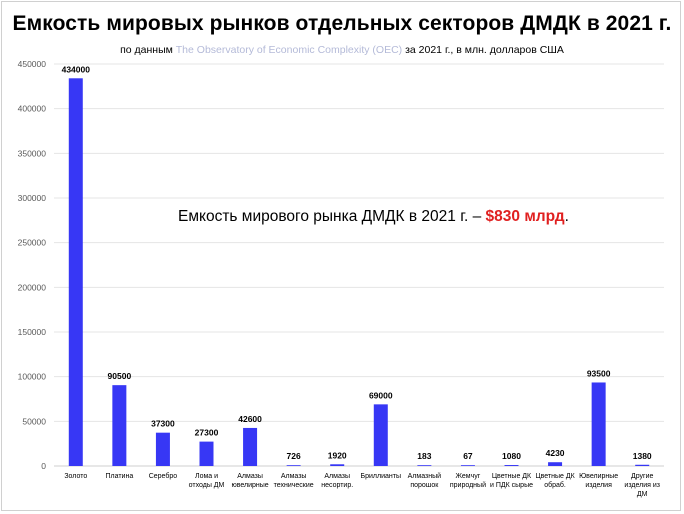  I want to click on x-tick-label: технические, so click(294, 485).